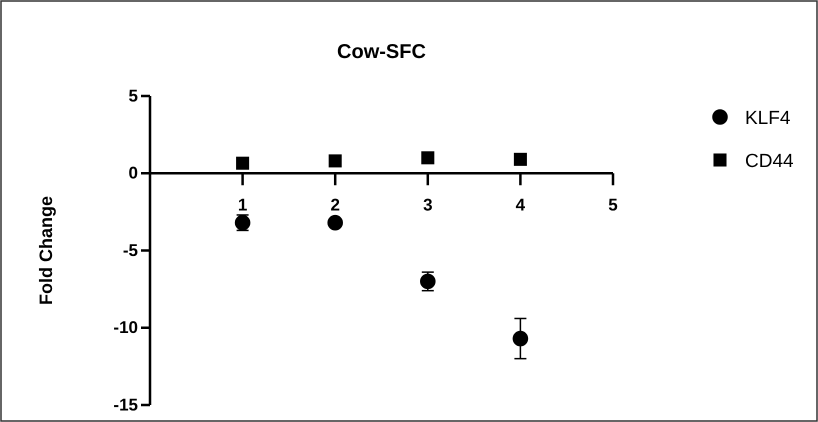 The height and width of the screenshot is (422, 818). What do you see at coordinates (381, 52) in the screenshot?
I see `chart-title: Cow-SFC` at bounding box center [381, 52].